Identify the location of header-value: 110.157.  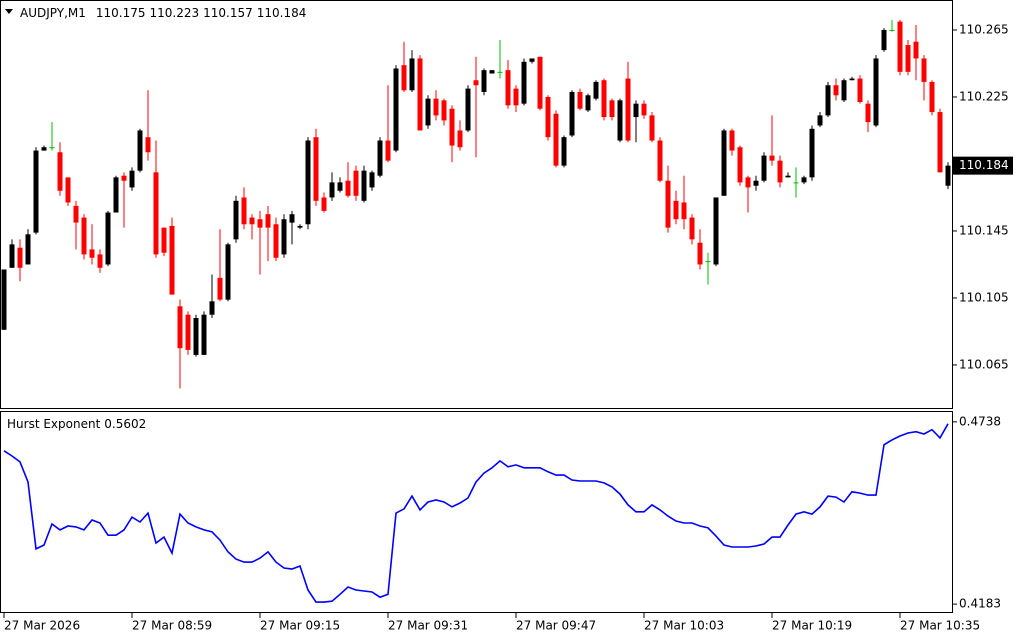
(228, 13).